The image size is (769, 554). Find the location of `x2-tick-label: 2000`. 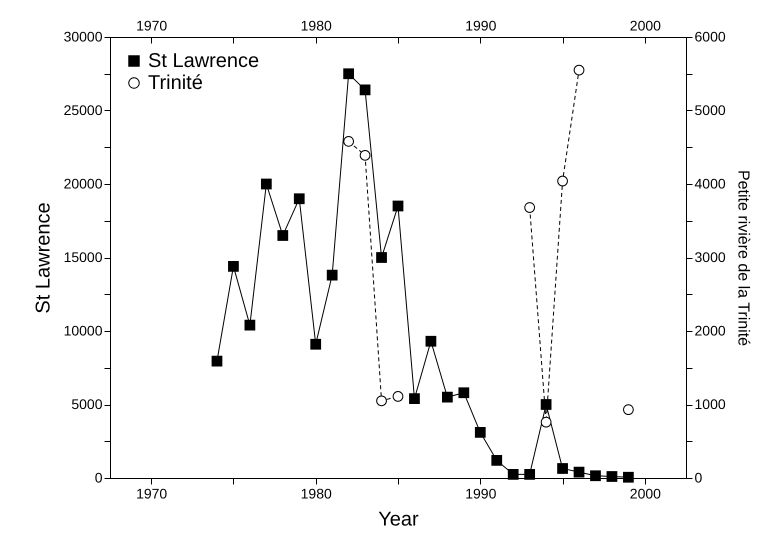

x2-tick-label: 2000 is located at coordinates (646, 494).